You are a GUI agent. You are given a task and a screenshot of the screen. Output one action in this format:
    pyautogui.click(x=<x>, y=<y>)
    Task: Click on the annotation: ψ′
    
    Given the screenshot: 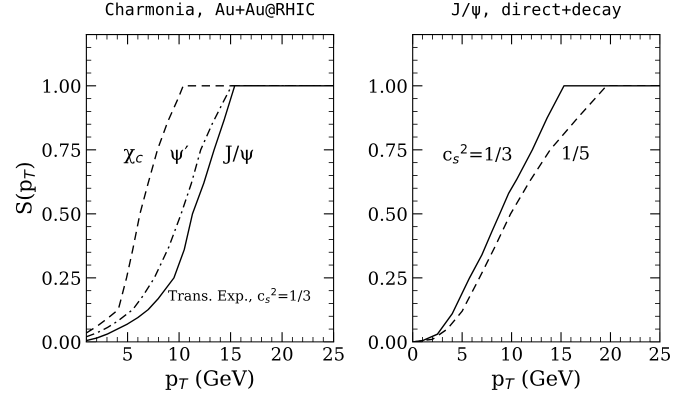 What is the action you would take?
    pyautogui.click(x=179, y=155)
    